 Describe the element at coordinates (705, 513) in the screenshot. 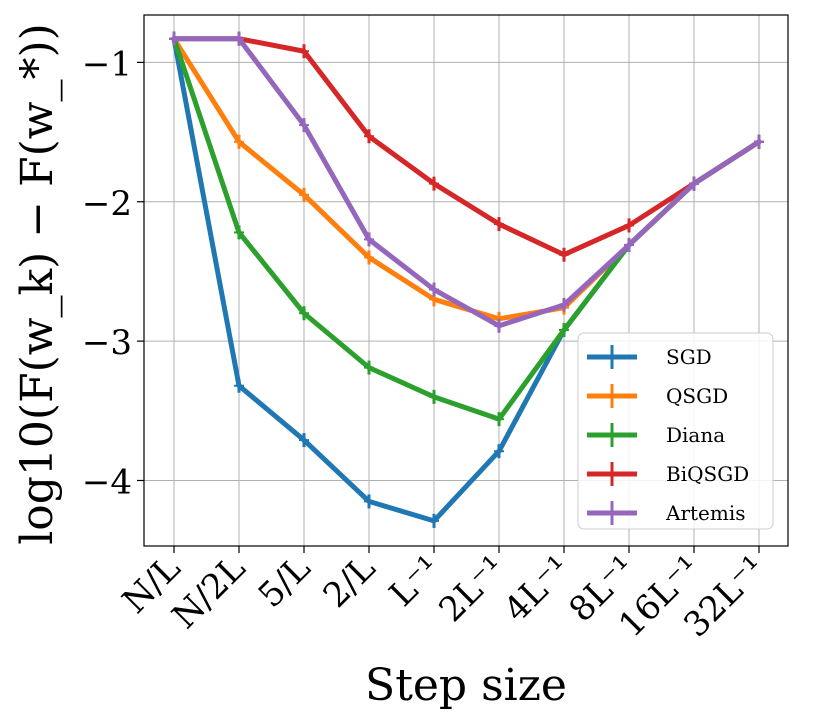

I see `legend-entry-label: Artemis` at that location.